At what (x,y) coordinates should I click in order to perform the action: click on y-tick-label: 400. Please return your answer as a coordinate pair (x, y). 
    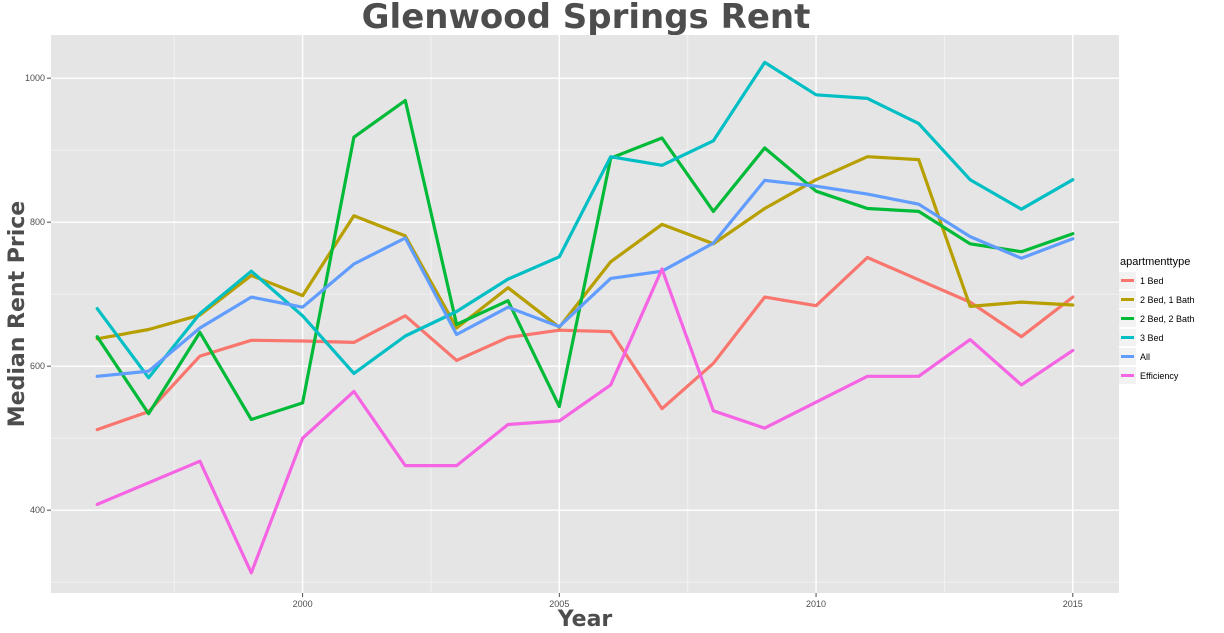
    Looking at the image, I should click on (37, 510).